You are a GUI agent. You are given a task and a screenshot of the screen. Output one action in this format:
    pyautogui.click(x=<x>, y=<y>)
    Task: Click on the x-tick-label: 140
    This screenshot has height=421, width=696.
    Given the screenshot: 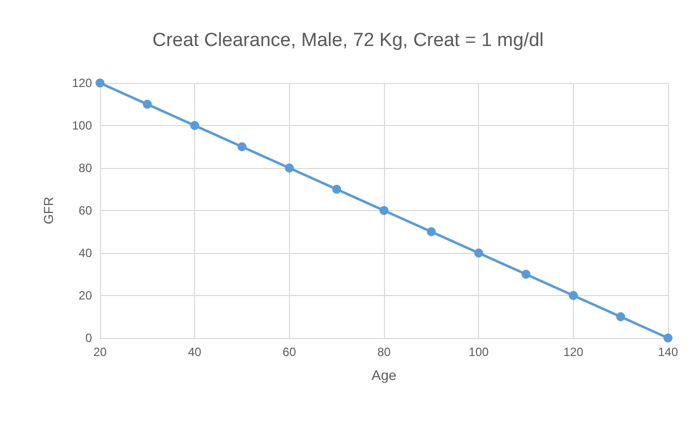 What is the action you would take?
    pyautogui.click(x=668, y=352)
    